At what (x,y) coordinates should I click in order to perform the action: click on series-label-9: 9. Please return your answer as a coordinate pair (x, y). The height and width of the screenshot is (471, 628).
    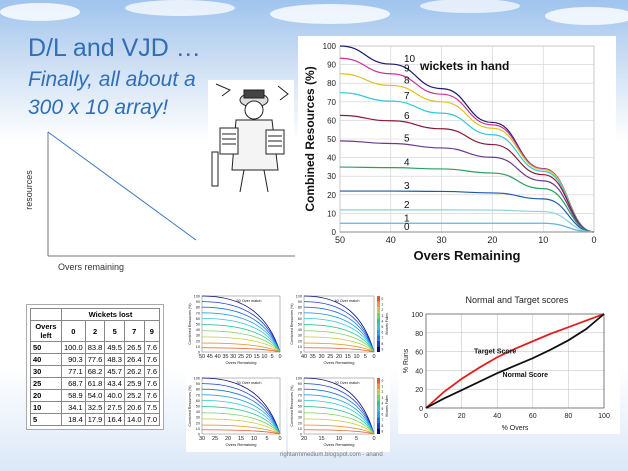
    Looking at the image, I should click on (407, 69).